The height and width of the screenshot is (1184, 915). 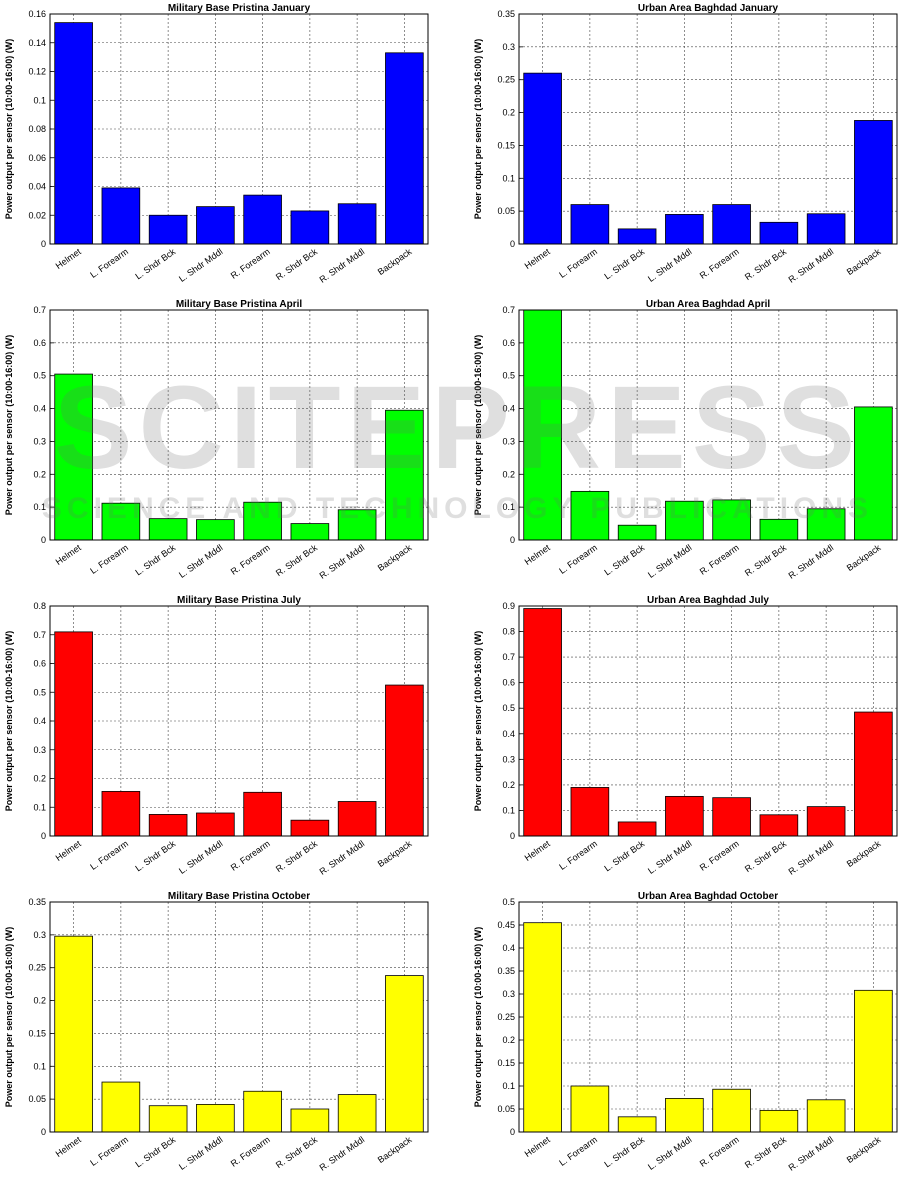 What do you see at coordinates (37, 1033) in the screenshot?
I see `y-tick-label: 0.15` at bounding box center [37, 1033].